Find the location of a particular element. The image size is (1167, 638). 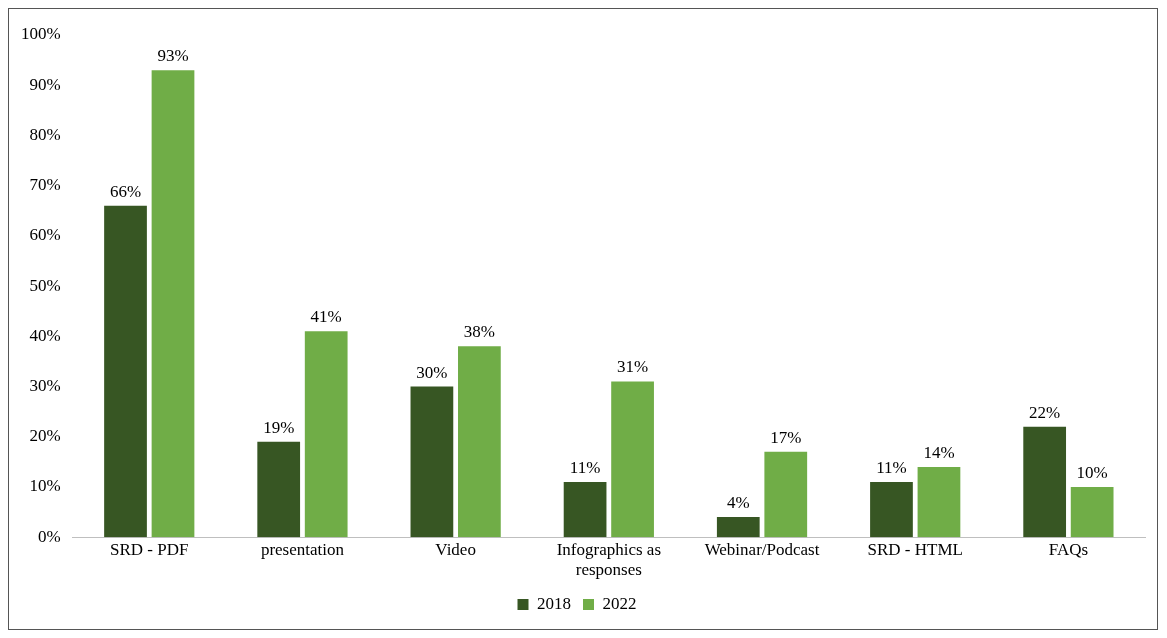

y-tick-label: 70% is located at coordinates (45, 185).